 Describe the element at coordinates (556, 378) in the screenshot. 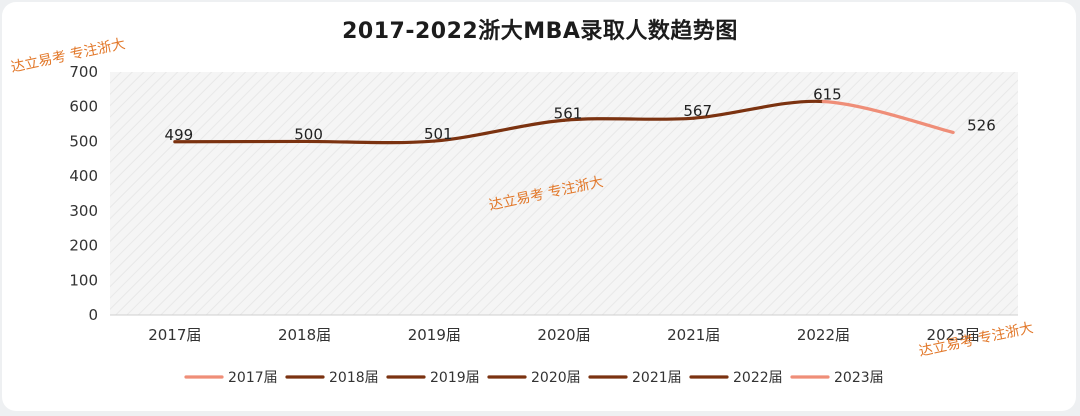

I see `legend-label: 2020届` at that location.